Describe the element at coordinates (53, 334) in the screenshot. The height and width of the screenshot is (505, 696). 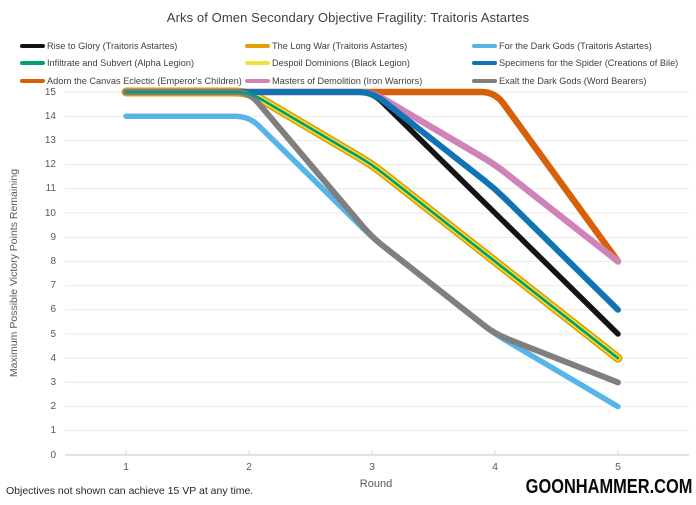
I see `y-tick-label: 5` at that location.